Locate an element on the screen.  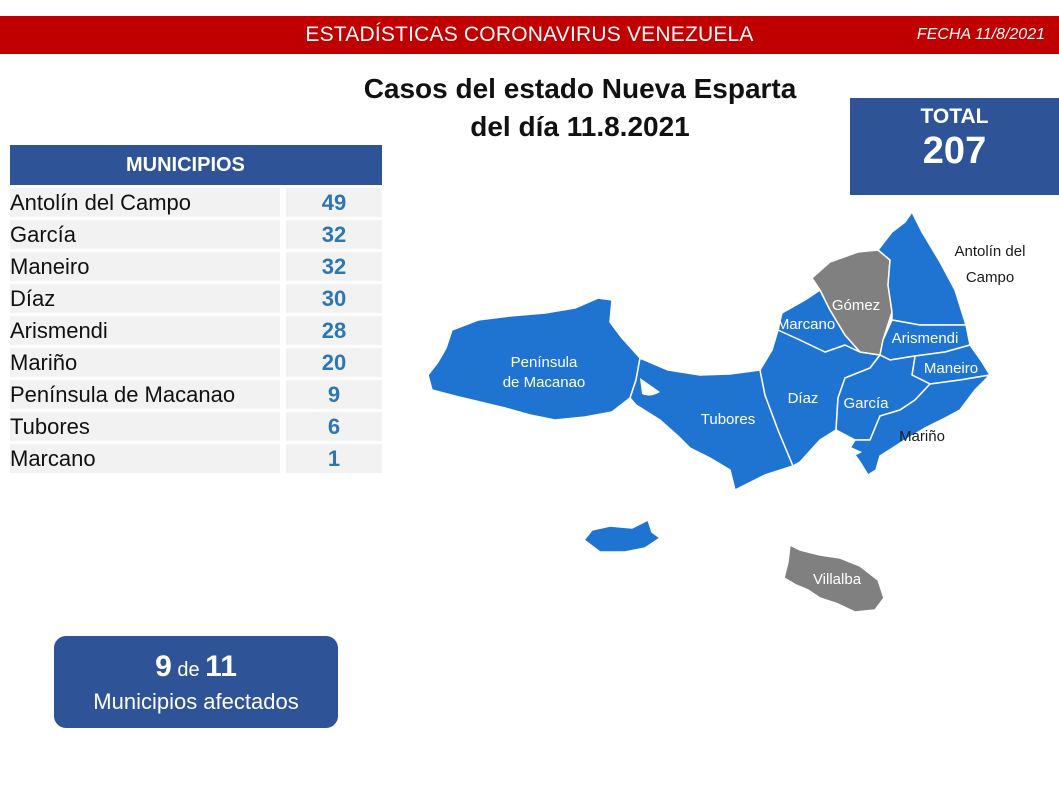
label-arismendi: Arismendi is located at coordinates (925, 338).